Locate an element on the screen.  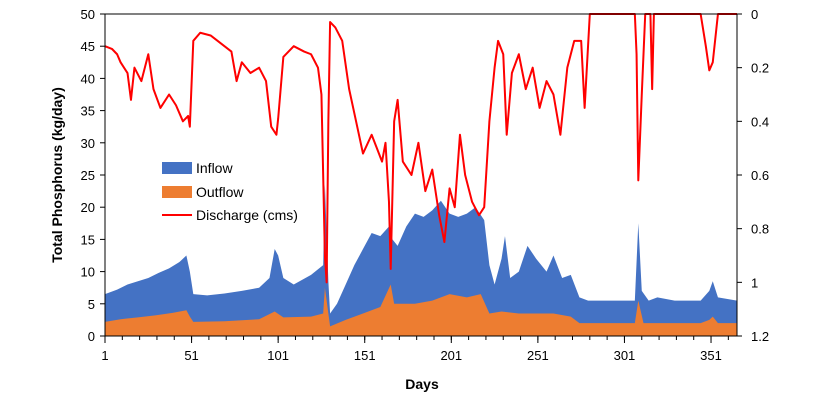
y-tick-label: 25 is located at coordinates (88, 175).